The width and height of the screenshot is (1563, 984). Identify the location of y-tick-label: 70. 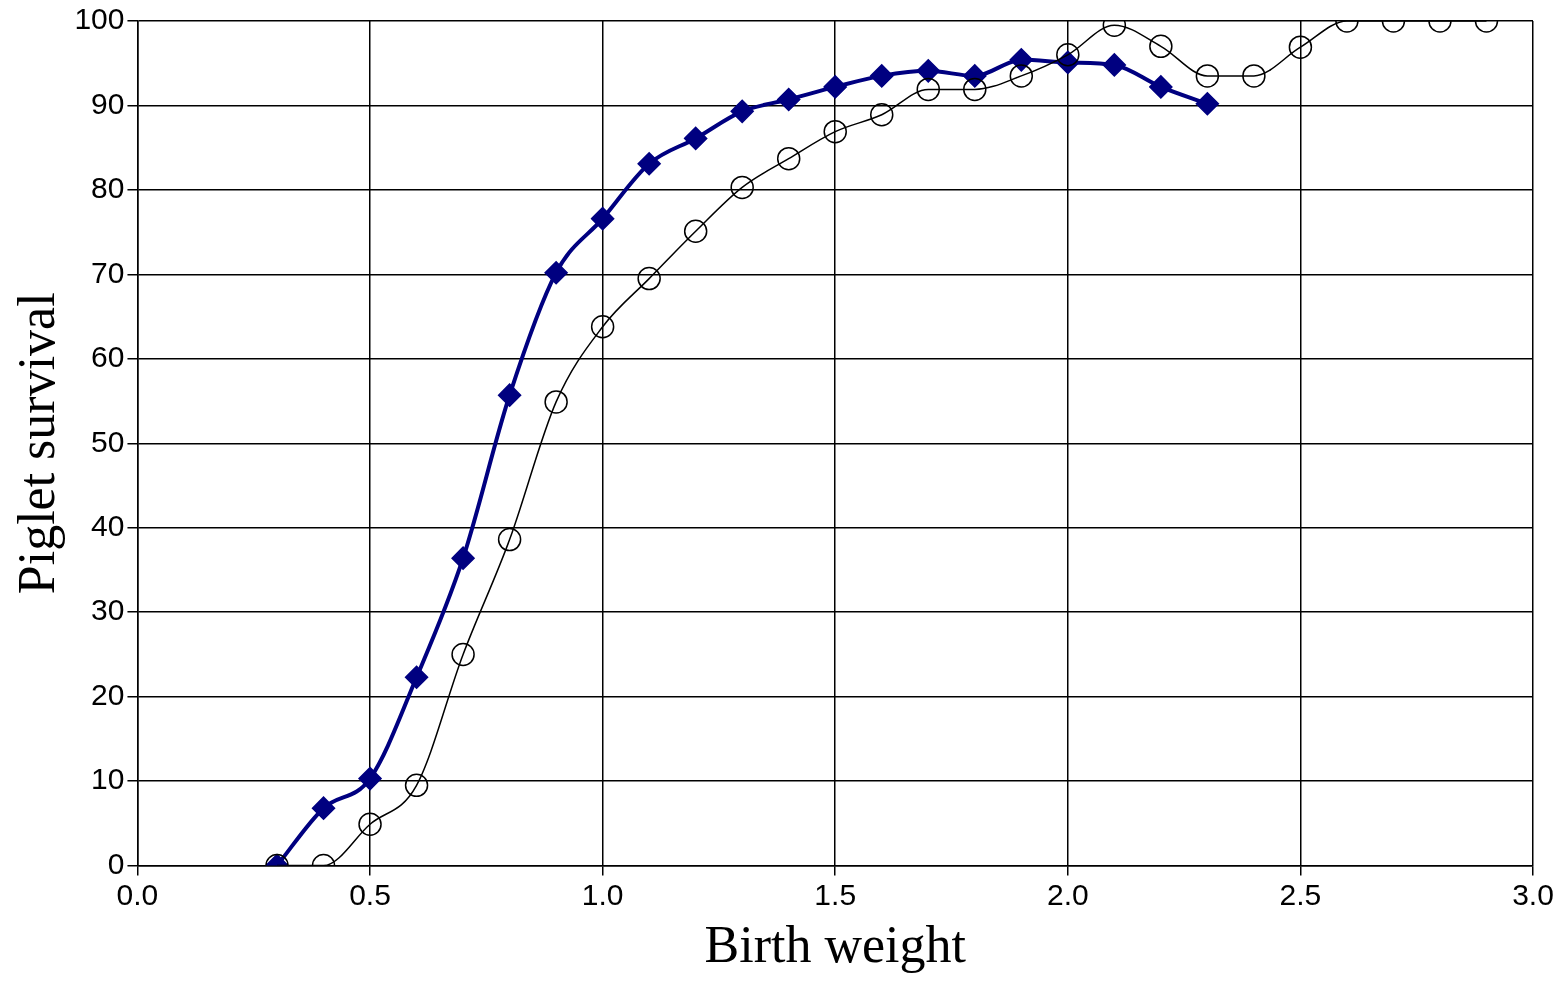
(108, 272).